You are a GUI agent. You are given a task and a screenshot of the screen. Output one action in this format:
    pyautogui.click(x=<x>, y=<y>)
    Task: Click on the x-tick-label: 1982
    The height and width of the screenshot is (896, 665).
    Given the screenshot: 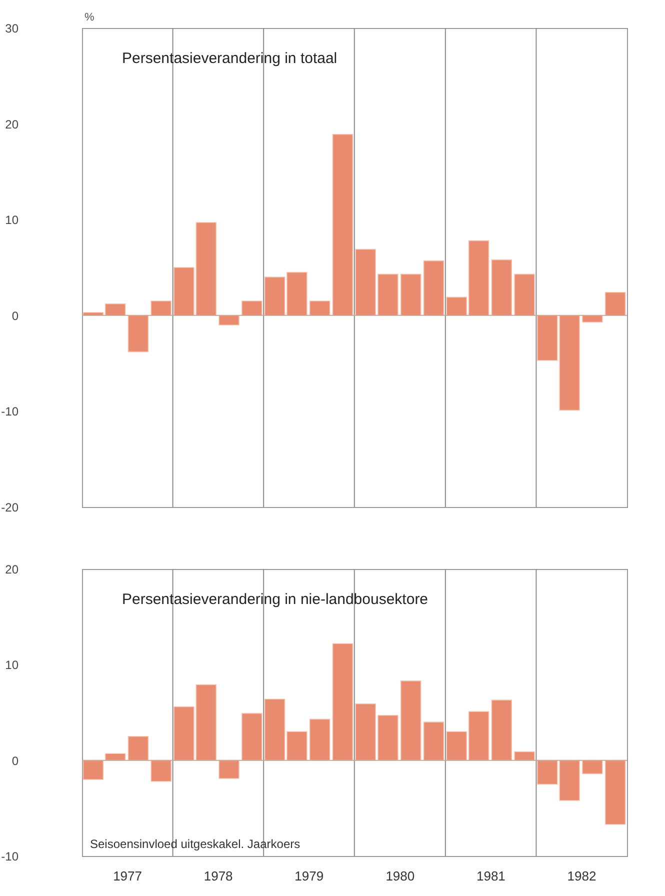 What is the action you would take?
    pyautogui.click(x=581, y=876)
    